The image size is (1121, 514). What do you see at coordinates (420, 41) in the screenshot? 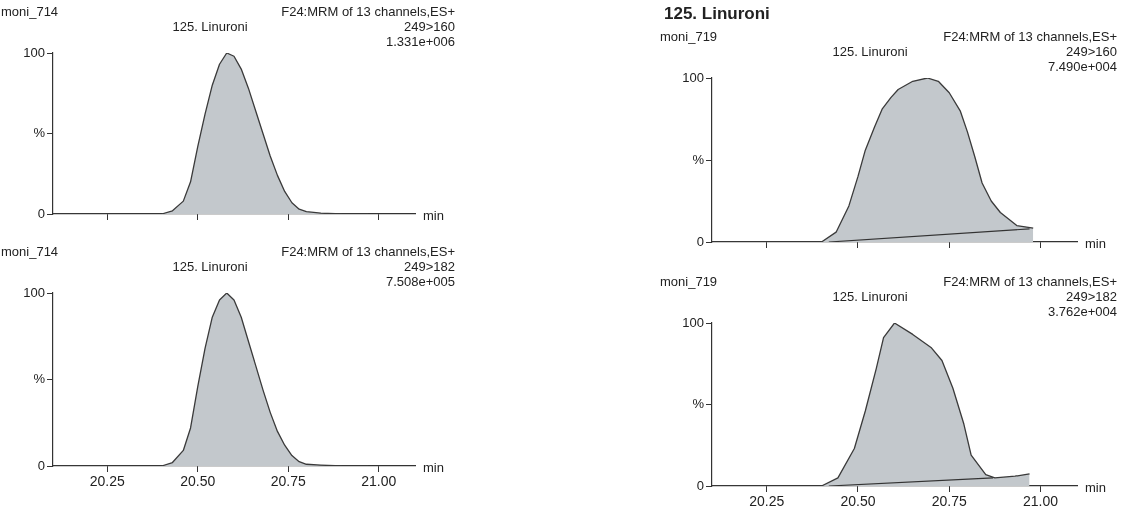
I see `text: 1.331e+006` at bounding box center [420, 41].